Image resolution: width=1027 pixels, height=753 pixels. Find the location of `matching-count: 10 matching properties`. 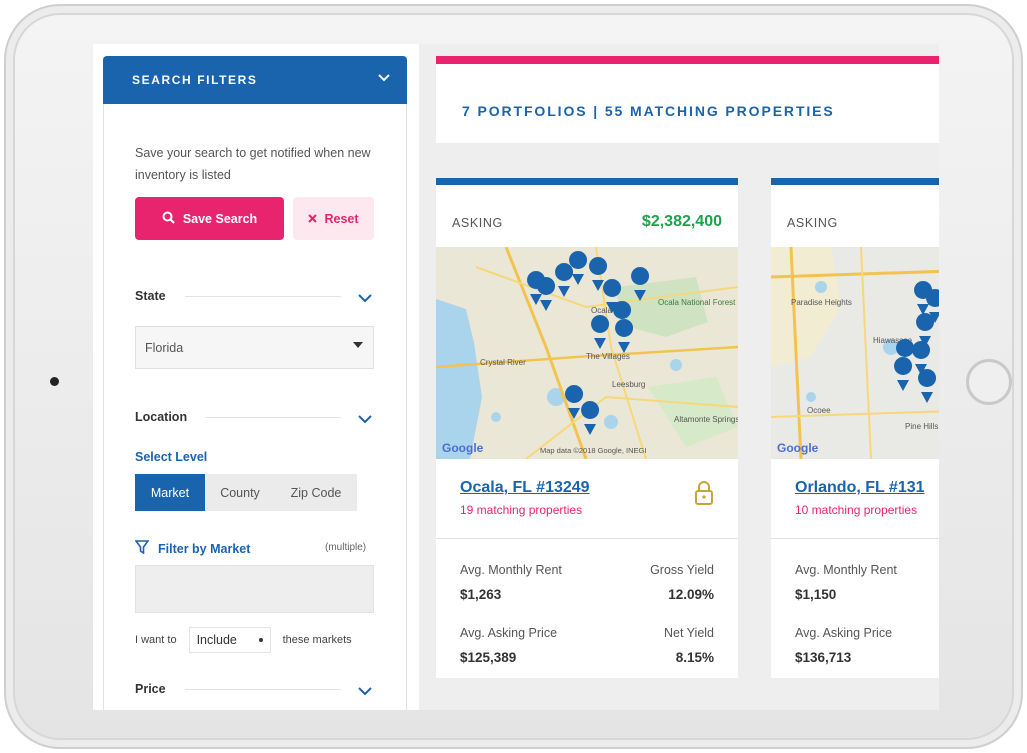

matching-count: 10 matching properties is located at coordinates (856, 510).